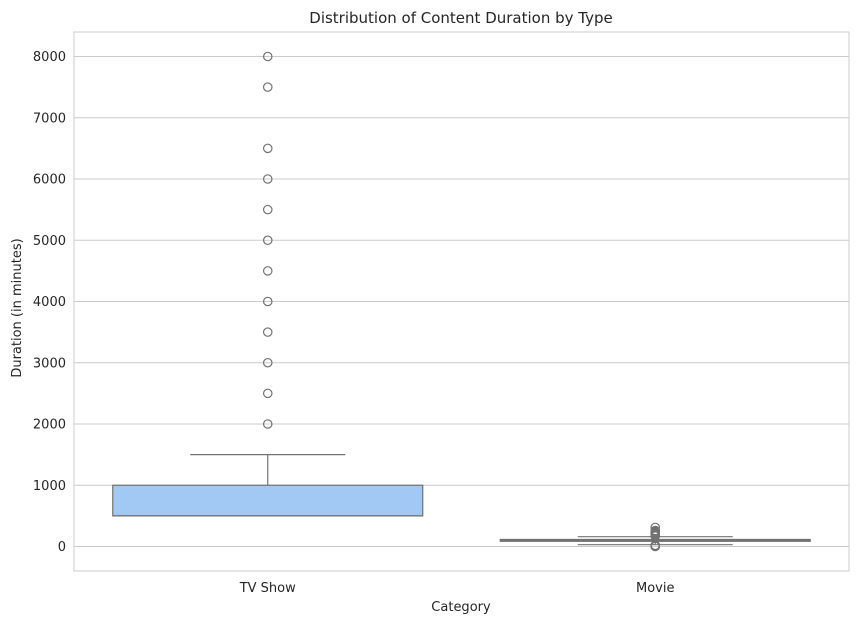  What do you see at coordinates (49, 180) in the screenshot?
I see `y-tick-label: 6000` at bounding box center [49, 180].